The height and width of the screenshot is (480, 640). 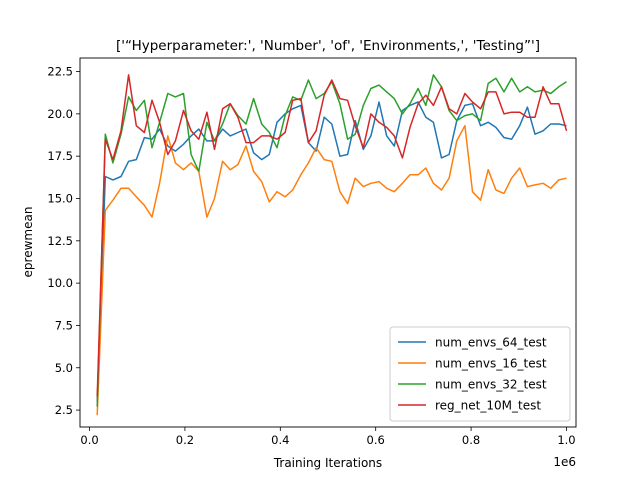 I want to click on y-tick-label: 17.5, so click(x=60, y=156).